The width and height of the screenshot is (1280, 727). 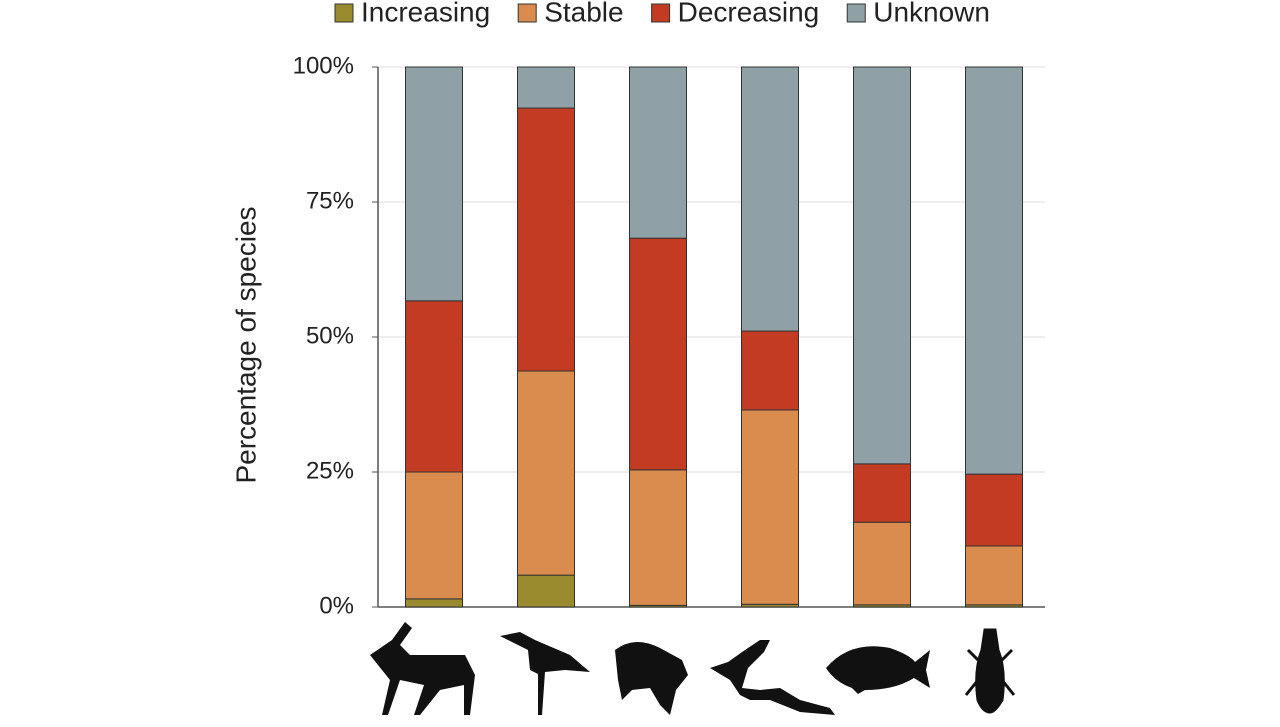 What do you see at coordinates (651, 678) in the screenshot?
I see `frog-icon` at bounding box center [651, 678].